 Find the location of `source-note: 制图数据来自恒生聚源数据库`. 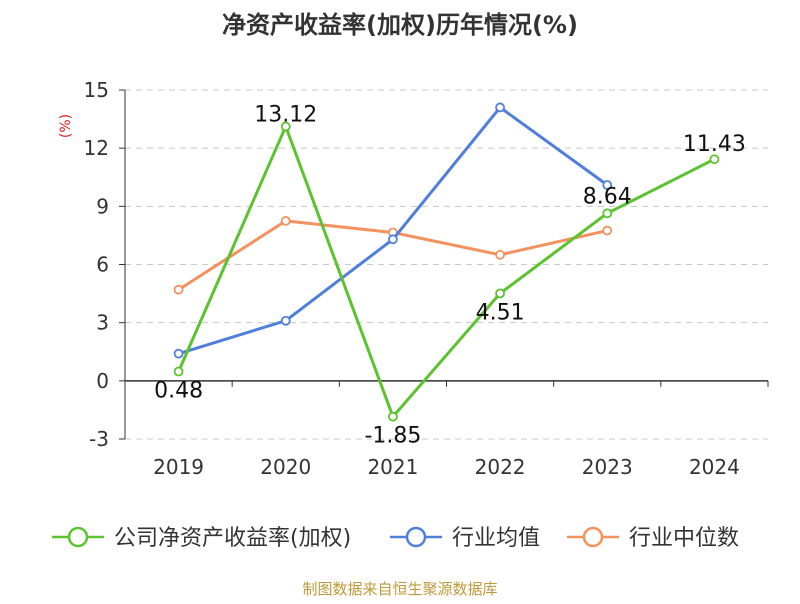

source-note: 制图数据来自恒生聚源数据库 is located at coordinates (399, 589).